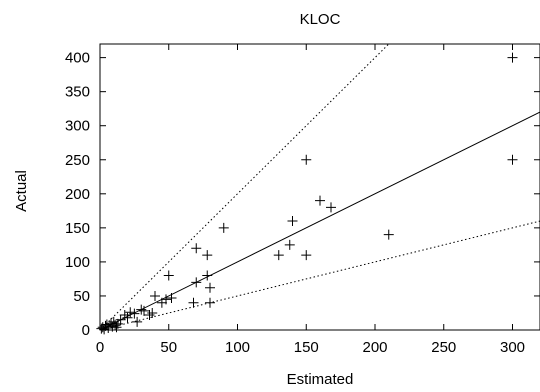  I want to click on y-tick-label: 300, so click(77, 126).